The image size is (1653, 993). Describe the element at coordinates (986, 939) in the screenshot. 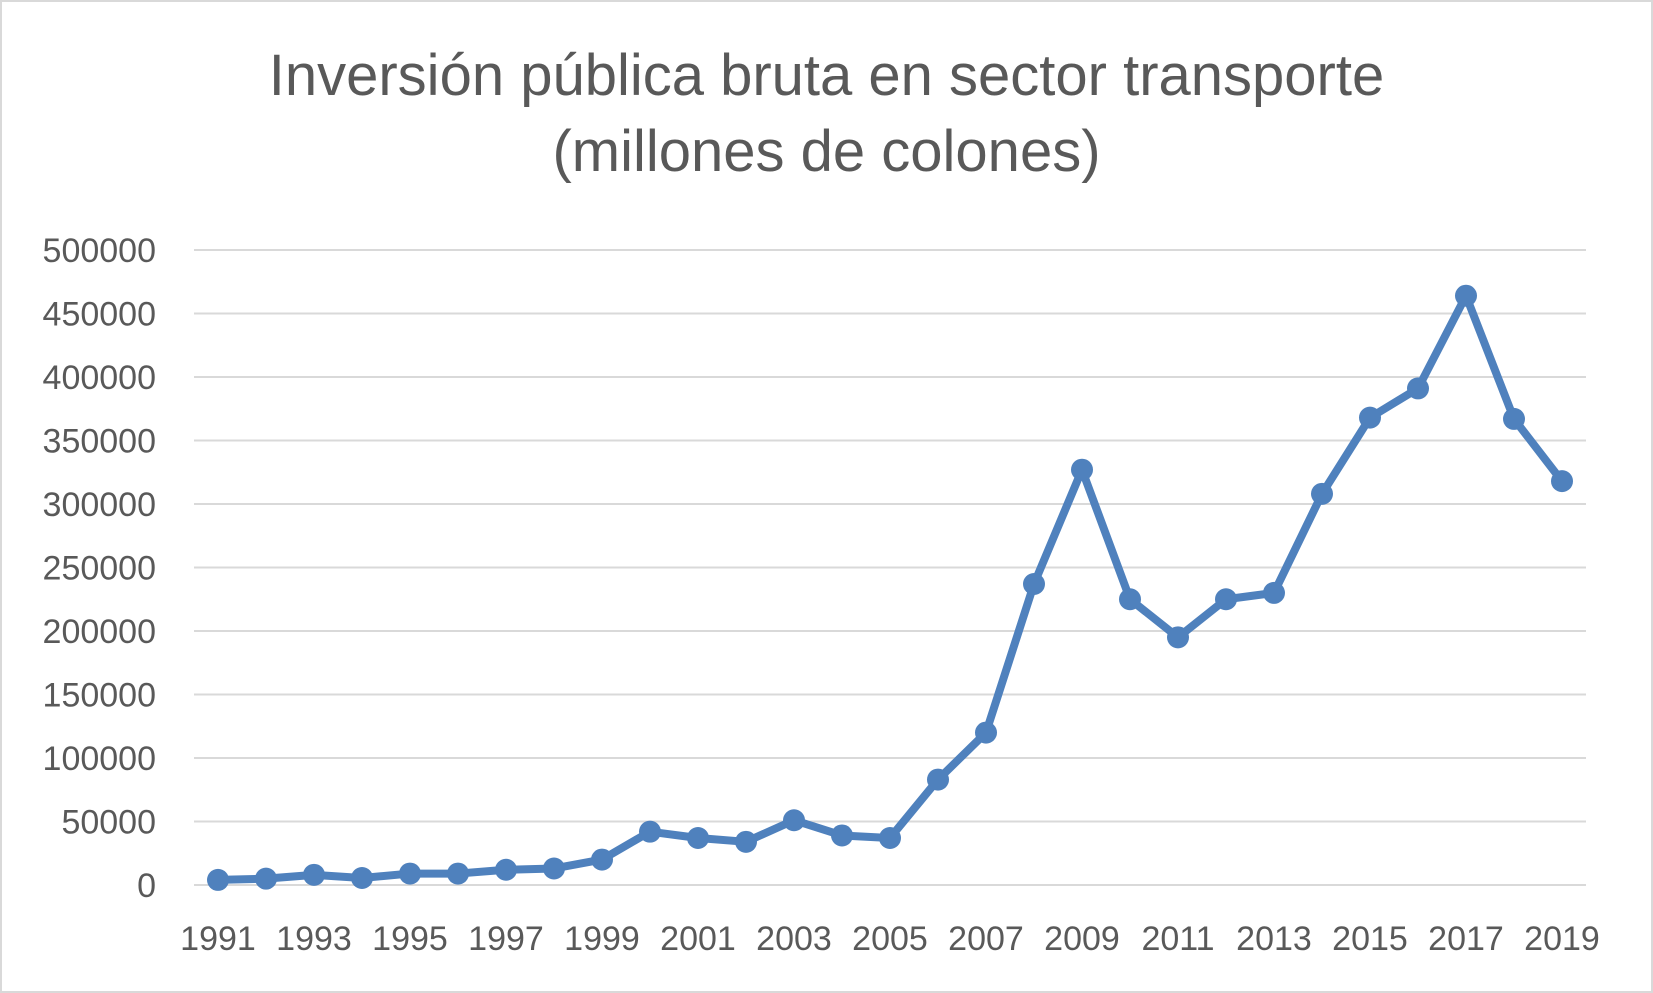

I see `x-tick-label: 2007` at that location.